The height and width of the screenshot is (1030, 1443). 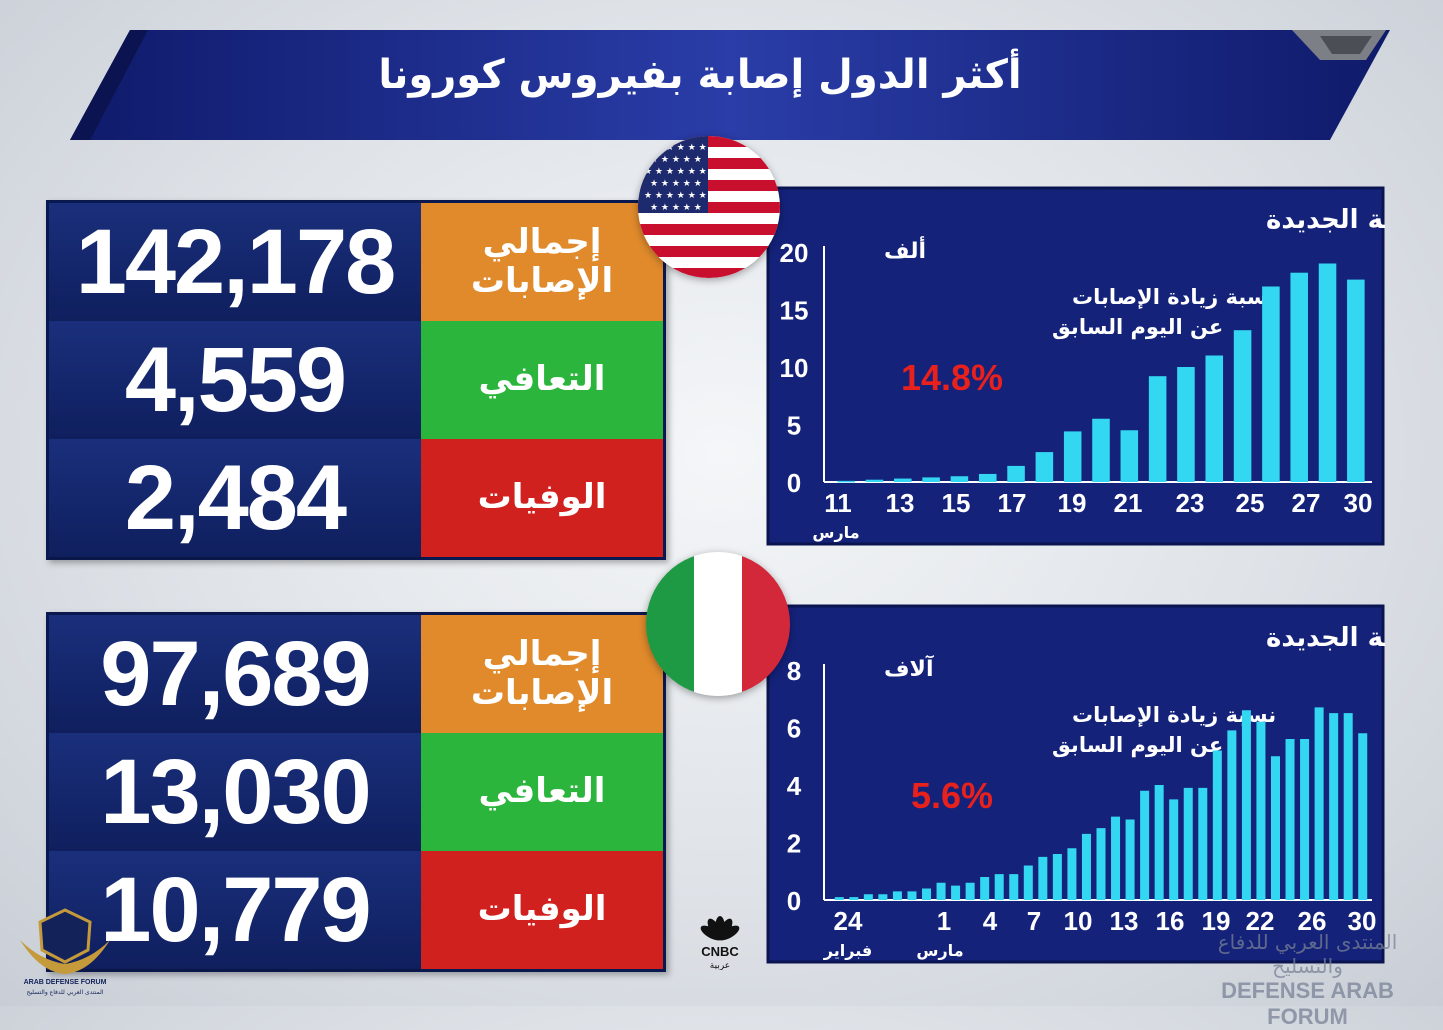 What do you see at coordinates (700, 75) in the screenshot?
I see `page-title: أكثر الدول إصابة بفيروس كورونا` at bounding box center [700, 75].